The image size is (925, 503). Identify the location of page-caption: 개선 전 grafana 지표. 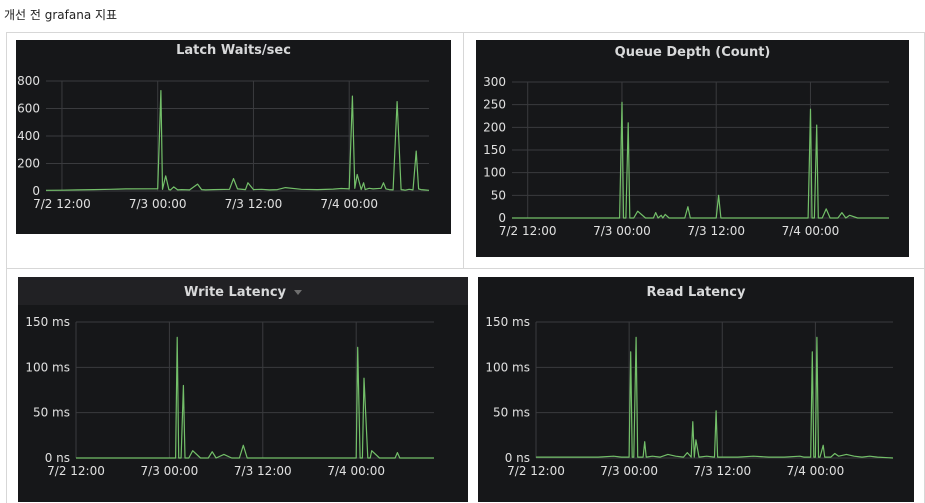
(61, 15).